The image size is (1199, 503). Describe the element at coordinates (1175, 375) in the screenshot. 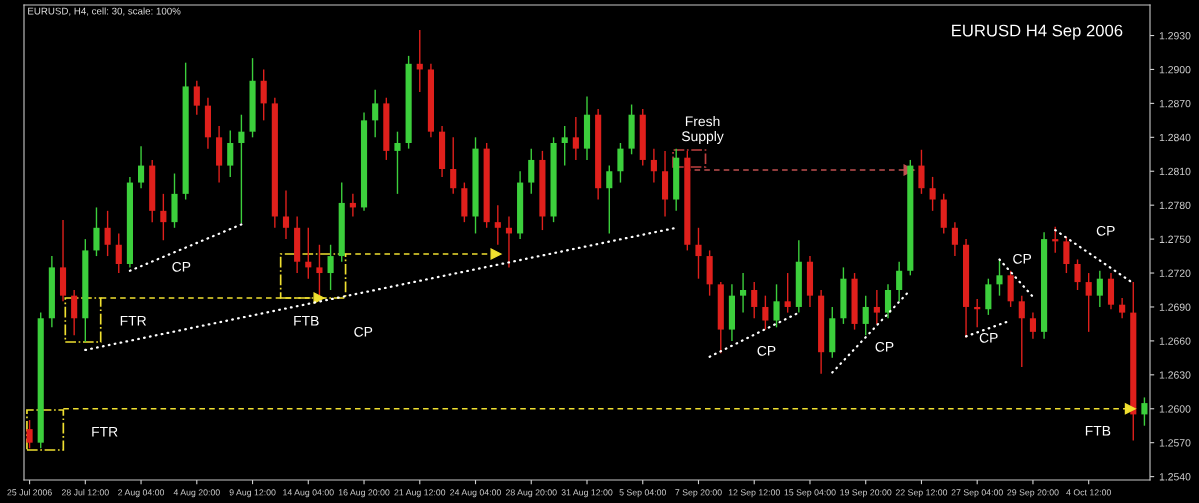

I see `y-tick-label: 1.2630` at that location.